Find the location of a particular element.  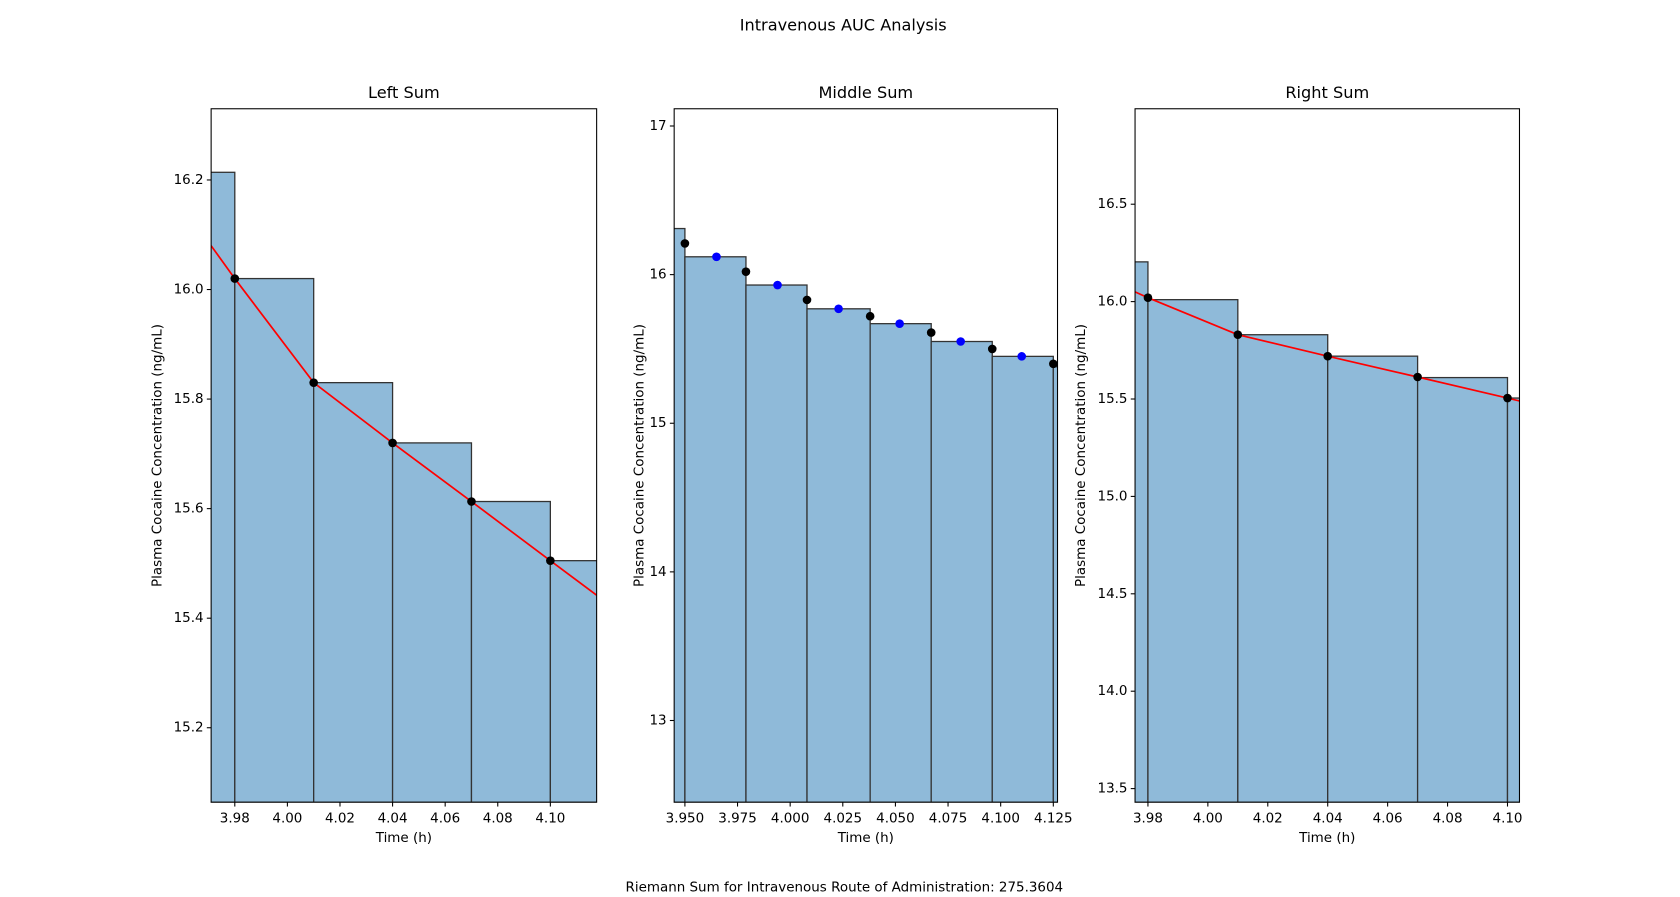

x-tick-label: 4.125 is located at coordinates (1053, 818).